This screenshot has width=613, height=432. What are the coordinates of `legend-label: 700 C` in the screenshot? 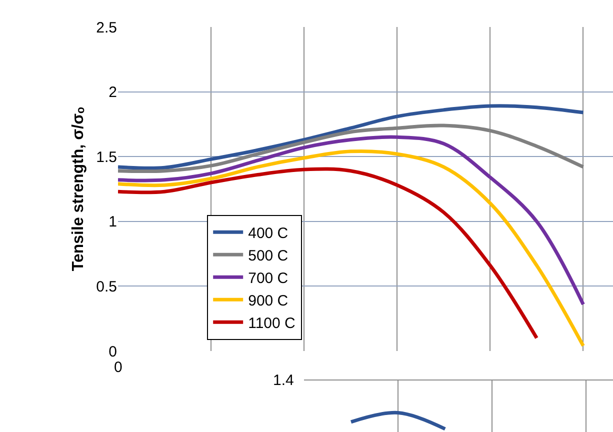 It's located at (268, 279).